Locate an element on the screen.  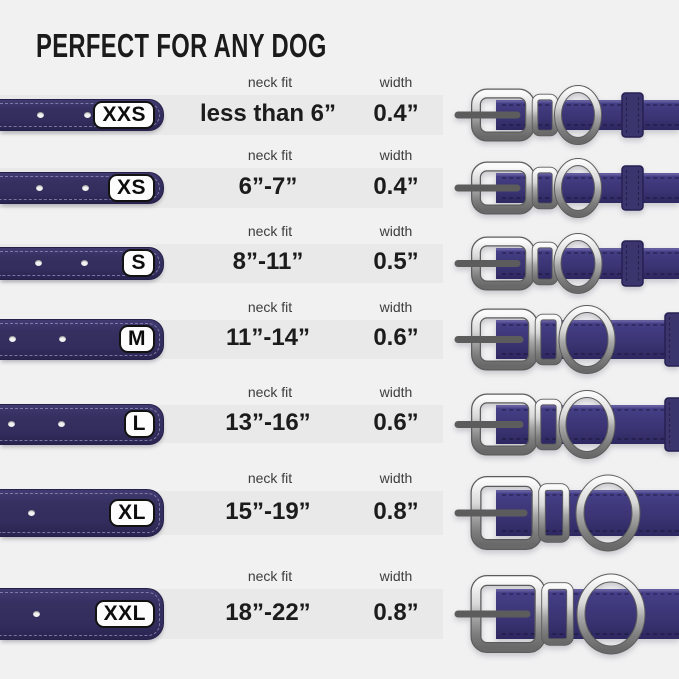
size-badge: XXS is located at coordinates (124, 115).